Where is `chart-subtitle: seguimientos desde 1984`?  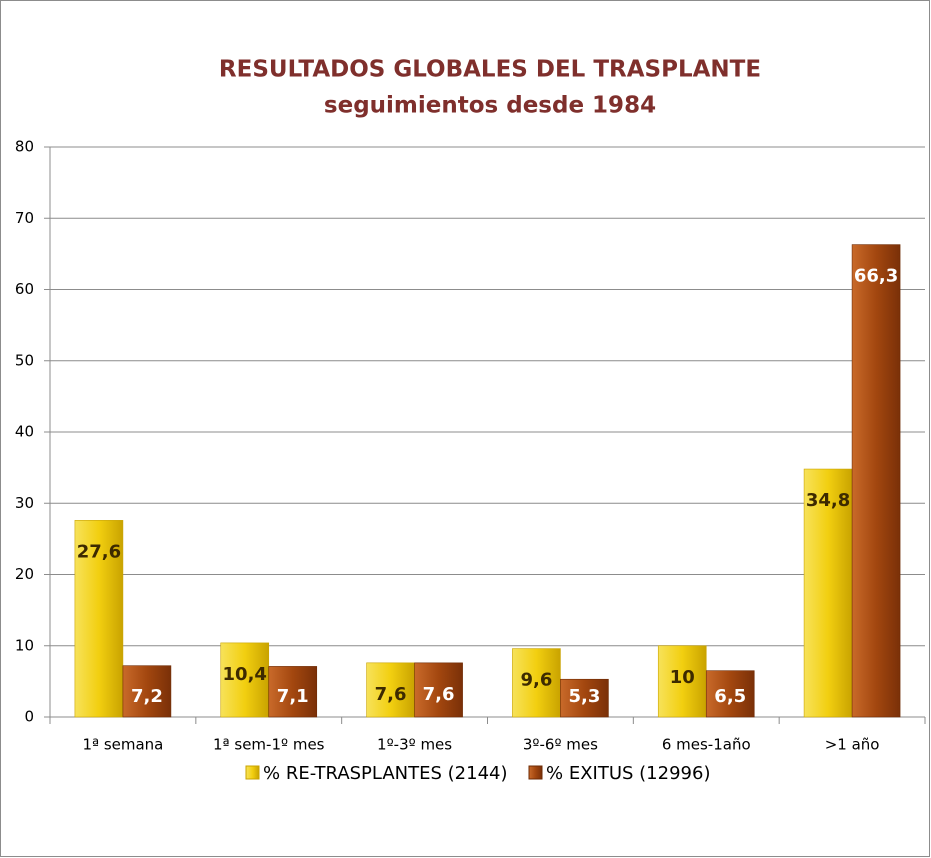
chart-subtitle: seguimientos desde 1984 is located at coordinates (490, 106).